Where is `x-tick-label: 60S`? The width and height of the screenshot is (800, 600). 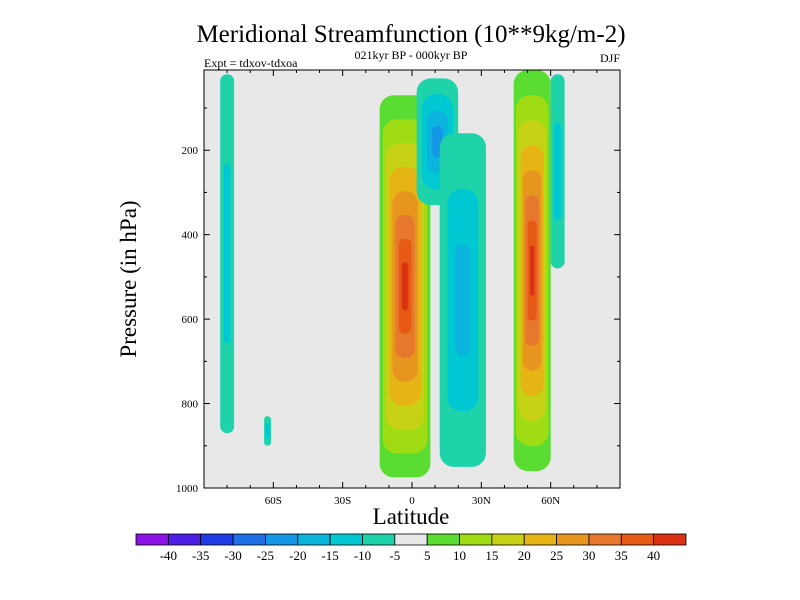
x-tick-label: 60S is located at coordinates (273, 501).